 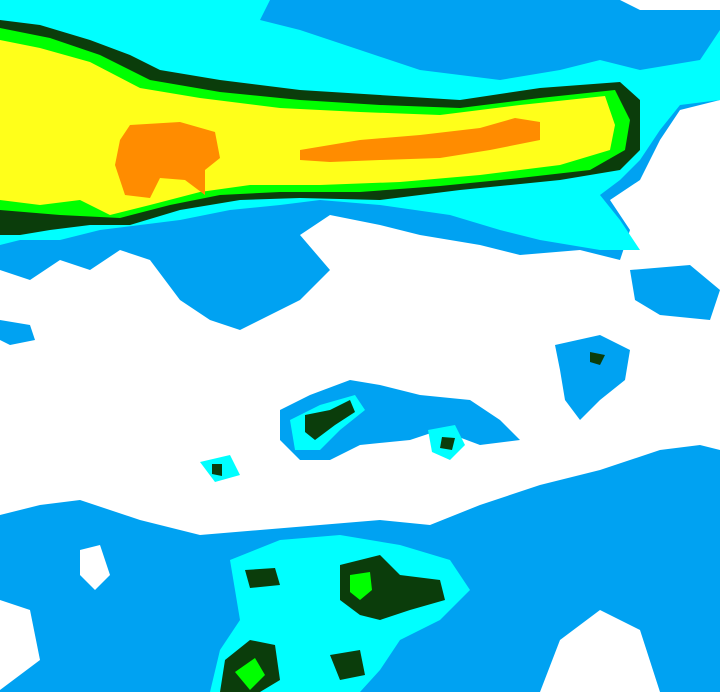 I want to click on precip-heavy-south-dark, so click(x=392, y=587).